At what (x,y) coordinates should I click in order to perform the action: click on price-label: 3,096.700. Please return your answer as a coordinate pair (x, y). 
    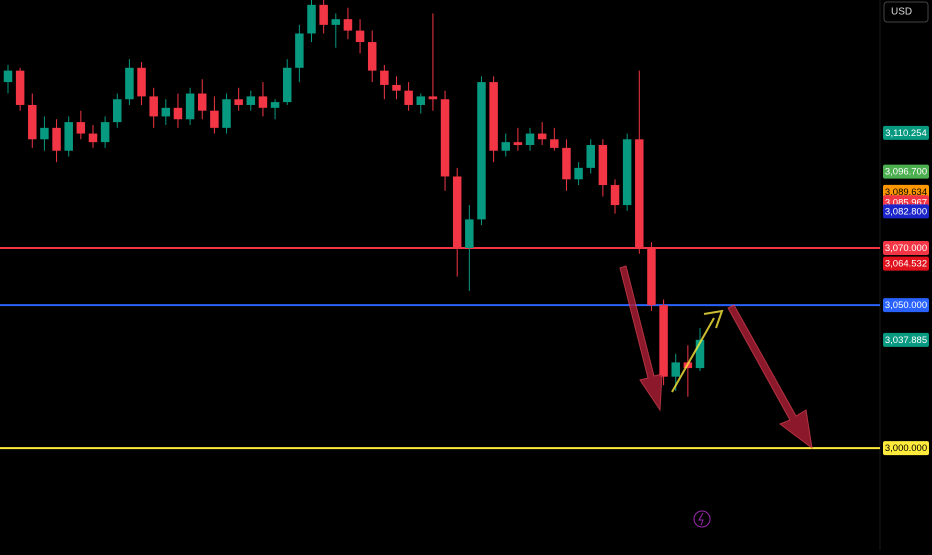
    Looking at the image, I should click on (906, 172).